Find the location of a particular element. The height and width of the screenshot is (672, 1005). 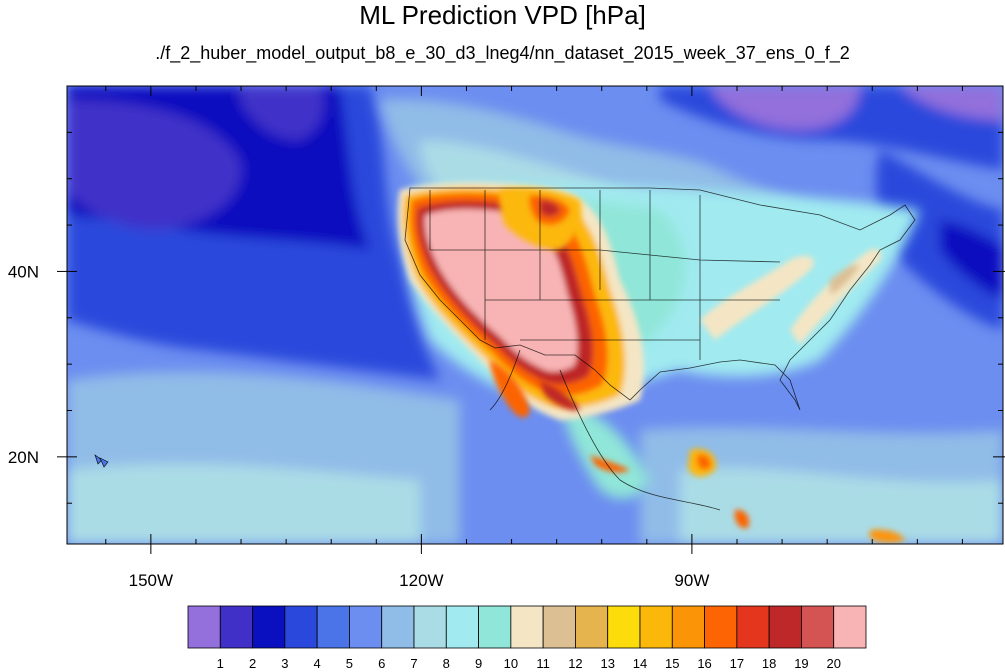

map-title: ML Prediction VPD [hPa] is located at coordinates (502, 15).